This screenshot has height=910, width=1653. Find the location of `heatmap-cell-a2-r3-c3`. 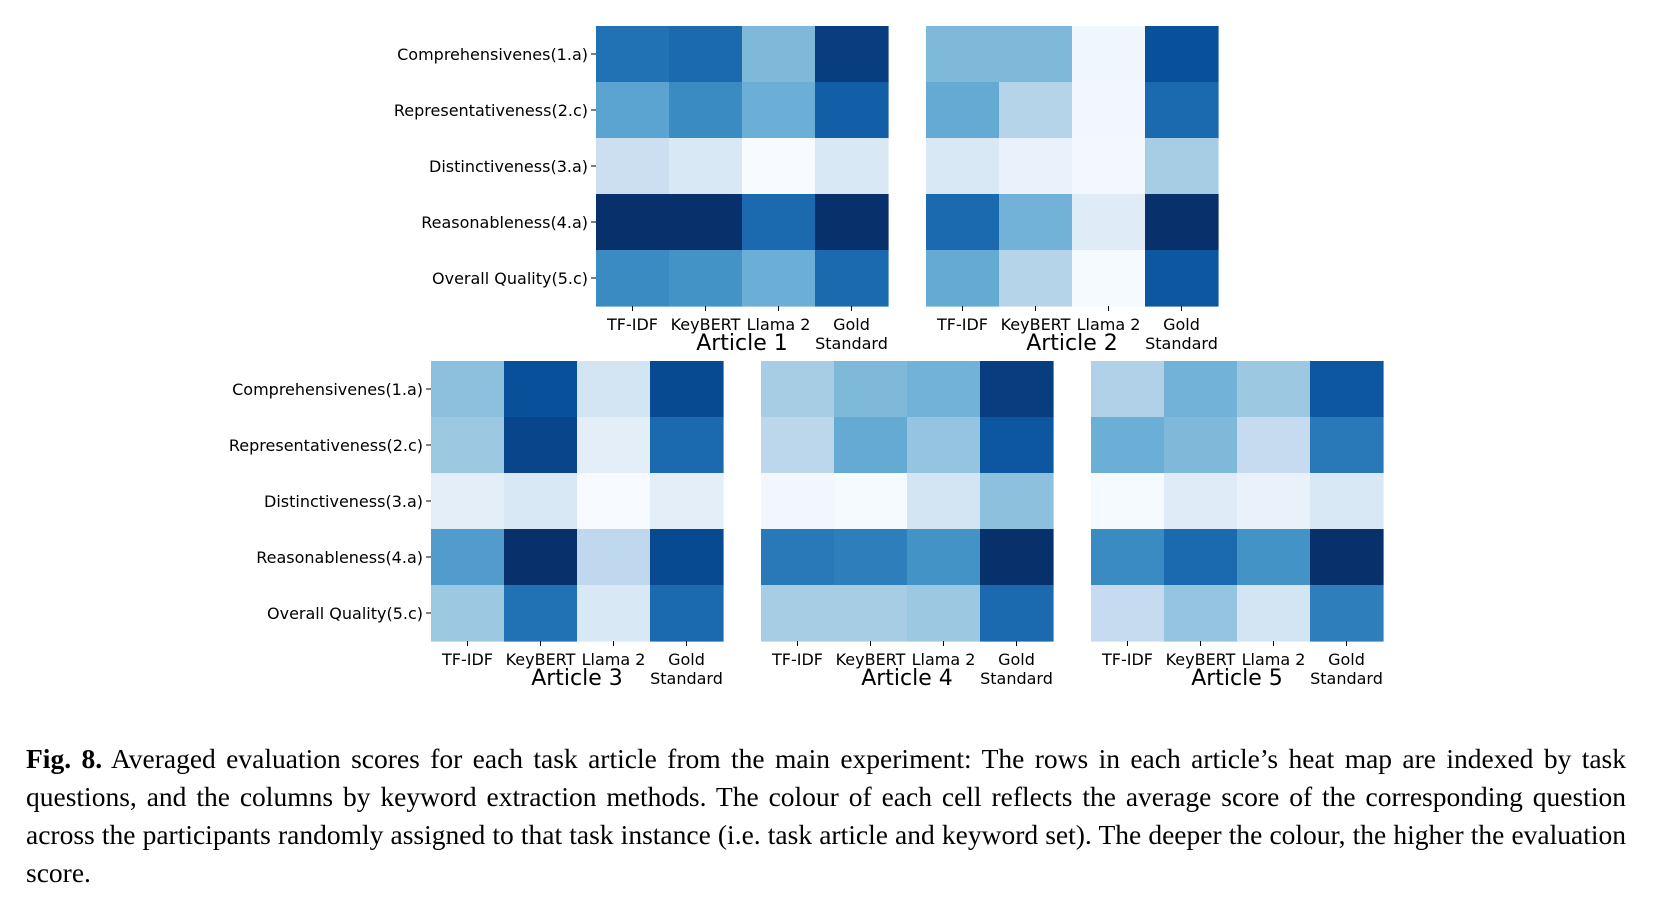

heatmap-cell-a2-r3-c3 is located at coordinates (1109, 166).